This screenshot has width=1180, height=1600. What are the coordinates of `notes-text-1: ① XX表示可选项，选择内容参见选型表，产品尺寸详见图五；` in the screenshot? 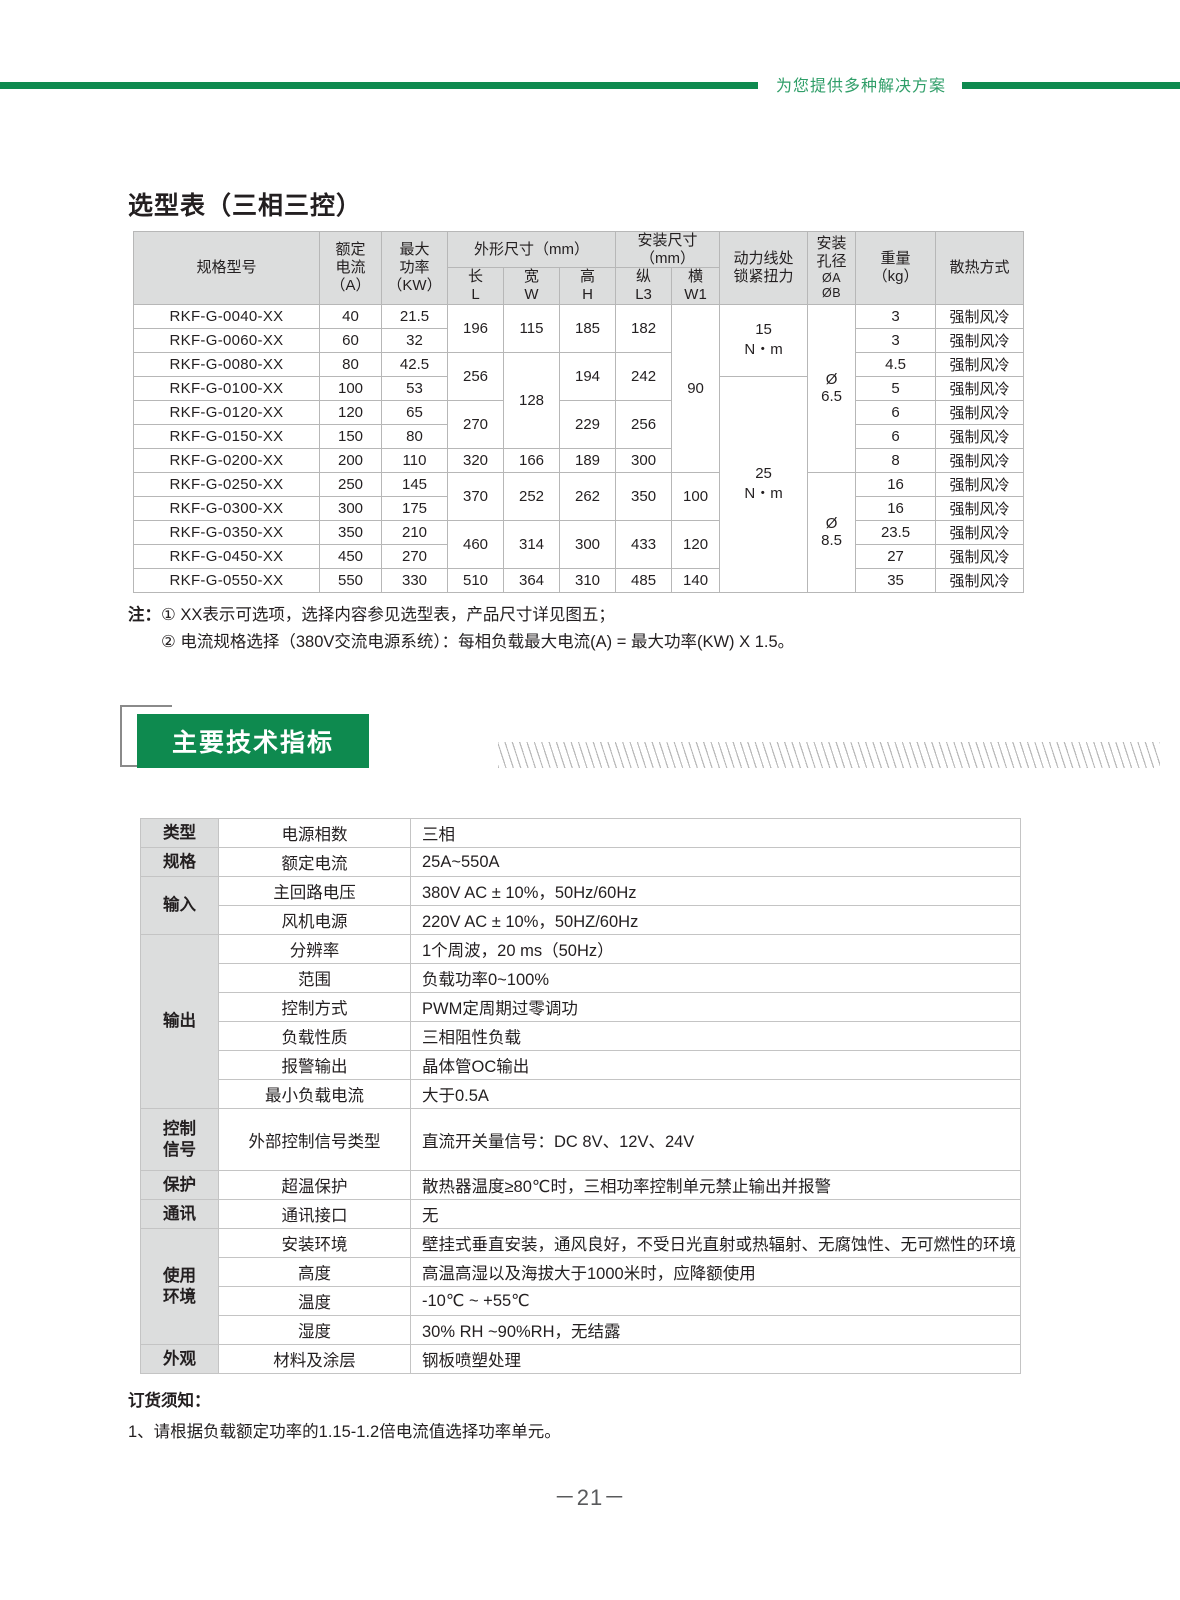 It's located at (388, 615).